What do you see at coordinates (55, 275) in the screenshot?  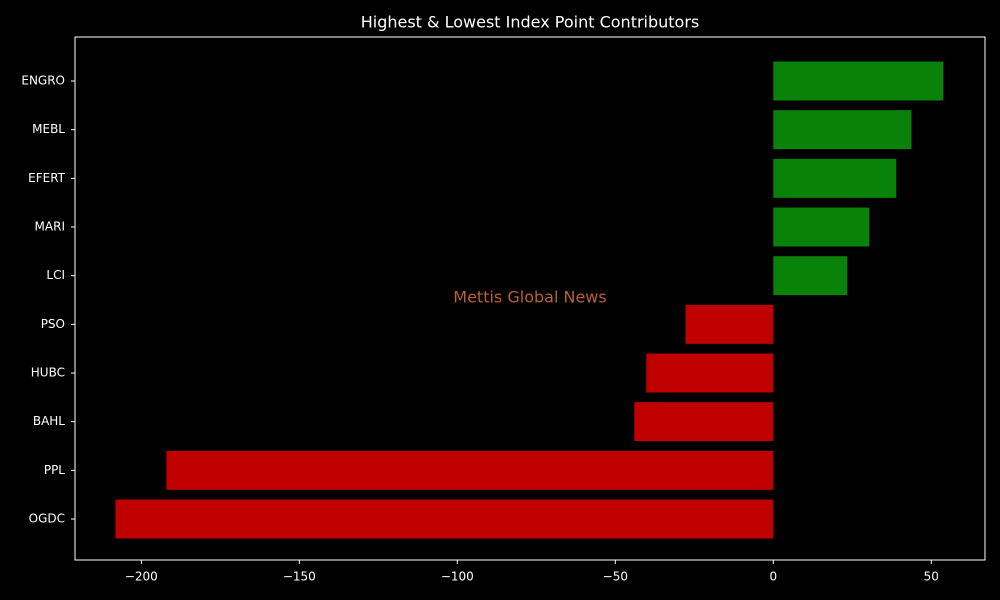 I see `y-tick-label: LCI` at bounding box center [55, 275].